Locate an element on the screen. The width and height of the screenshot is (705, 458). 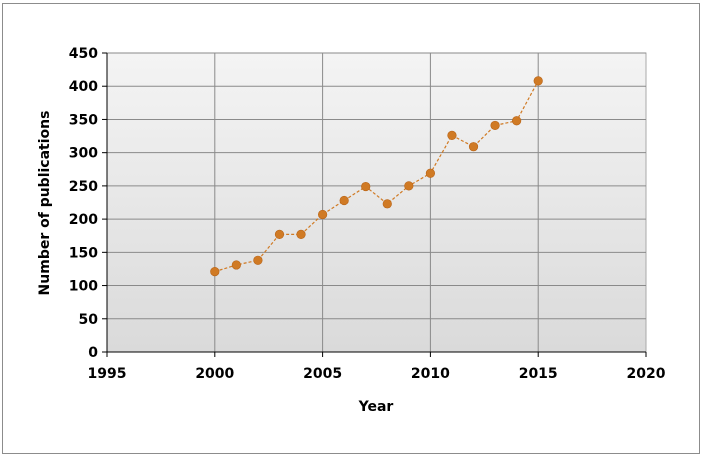
y-tick-label: 100 is located at coordinates (83, 287).